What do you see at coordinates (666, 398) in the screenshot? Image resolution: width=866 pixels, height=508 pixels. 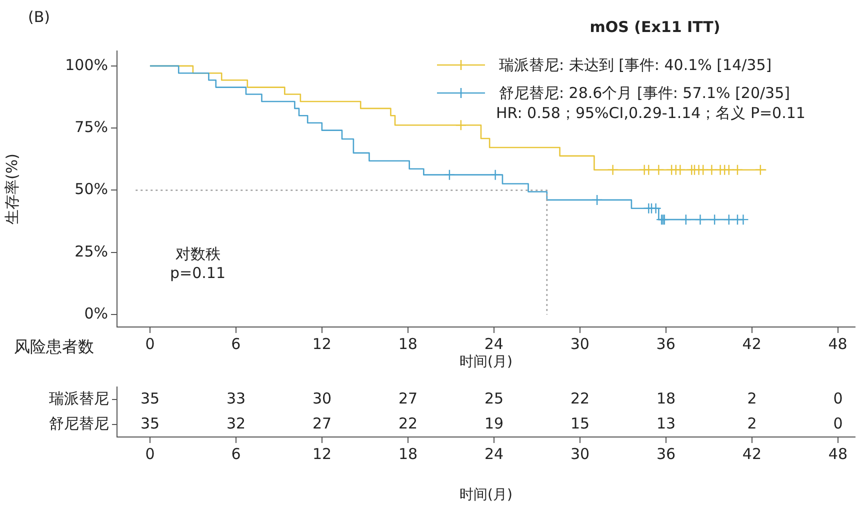 I see `data-label: 18` at bounding box center [666, 398].